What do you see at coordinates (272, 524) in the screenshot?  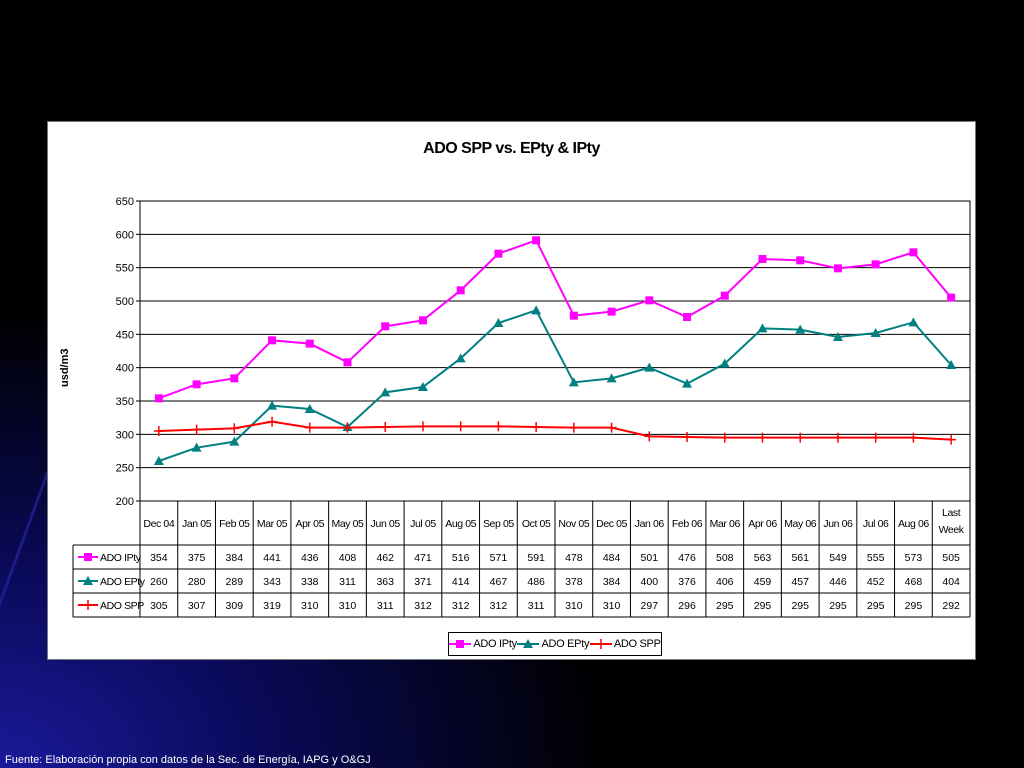 I see `x-tick-label: Mar 05` at bounding box center [272, 524].